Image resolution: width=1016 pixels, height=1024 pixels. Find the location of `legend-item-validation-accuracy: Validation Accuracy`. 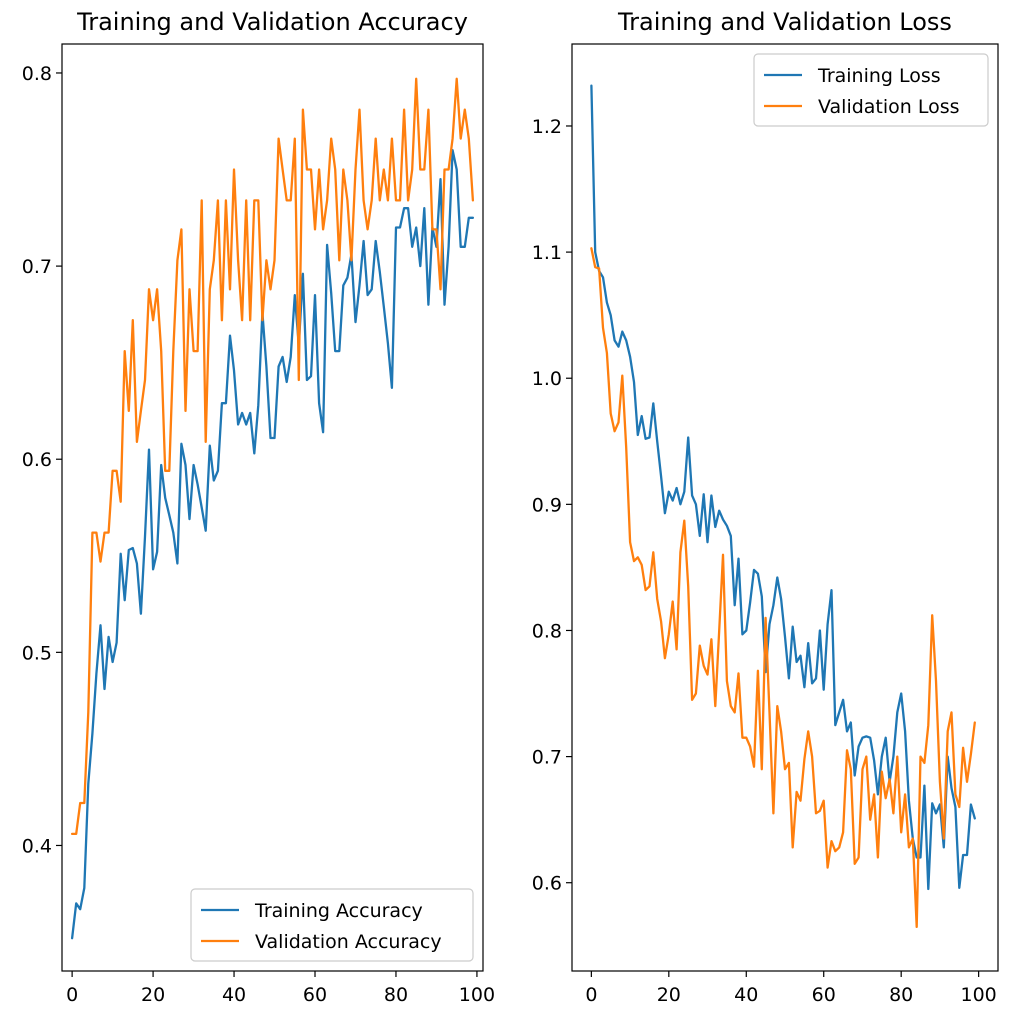

legend-item-validation-accuracy: Validation Accuracy is located at coordinates (321, 942).